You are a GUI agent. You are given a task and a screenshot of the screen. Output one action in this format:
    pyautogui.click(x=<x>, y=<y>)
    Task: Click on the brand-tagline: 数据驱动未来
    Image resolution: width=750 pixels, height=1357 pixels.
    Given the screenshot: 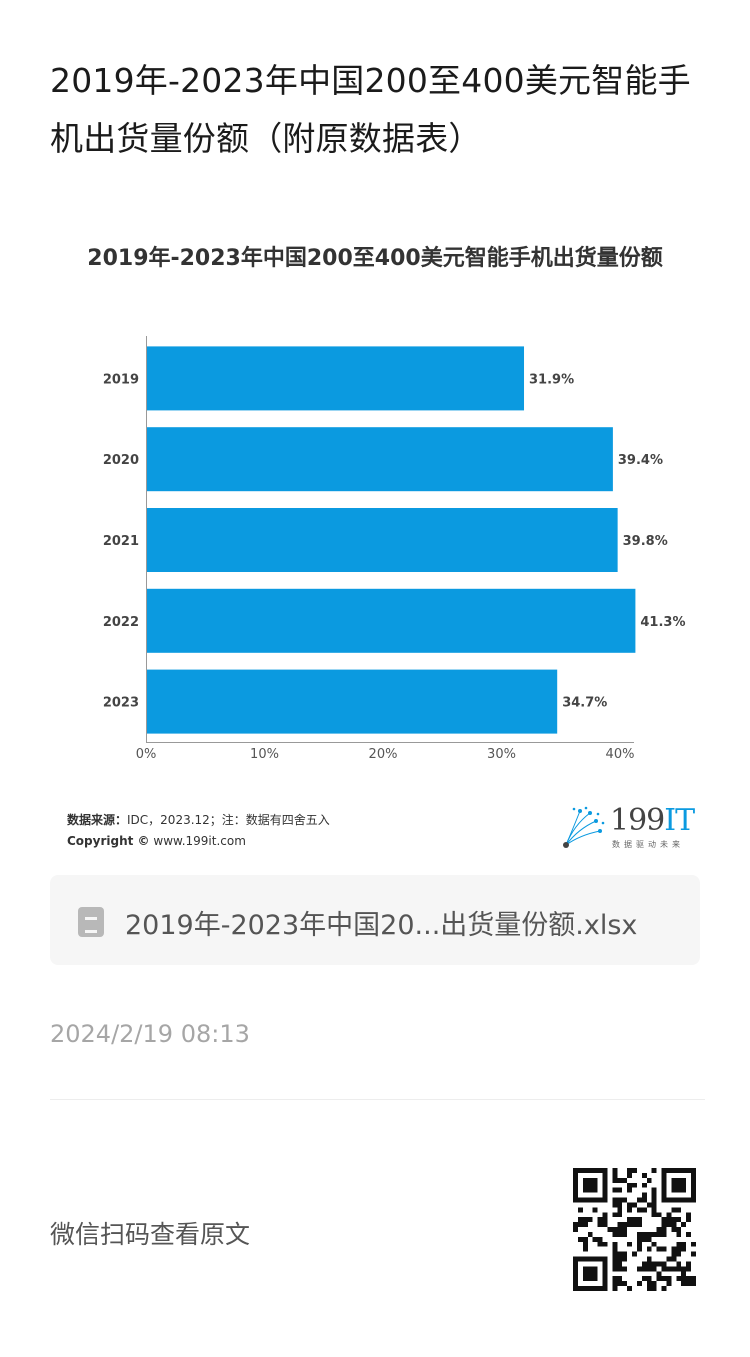 What is the action you would take?
    pyautogui.click(x=648, y=844)
    